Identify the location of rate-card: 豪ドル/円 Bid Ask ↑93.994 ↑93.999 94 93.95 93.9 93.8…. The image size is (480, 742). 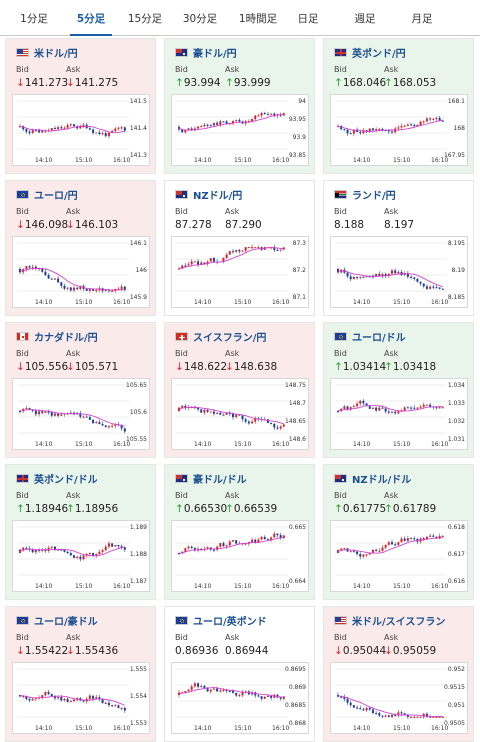
(239, 106).